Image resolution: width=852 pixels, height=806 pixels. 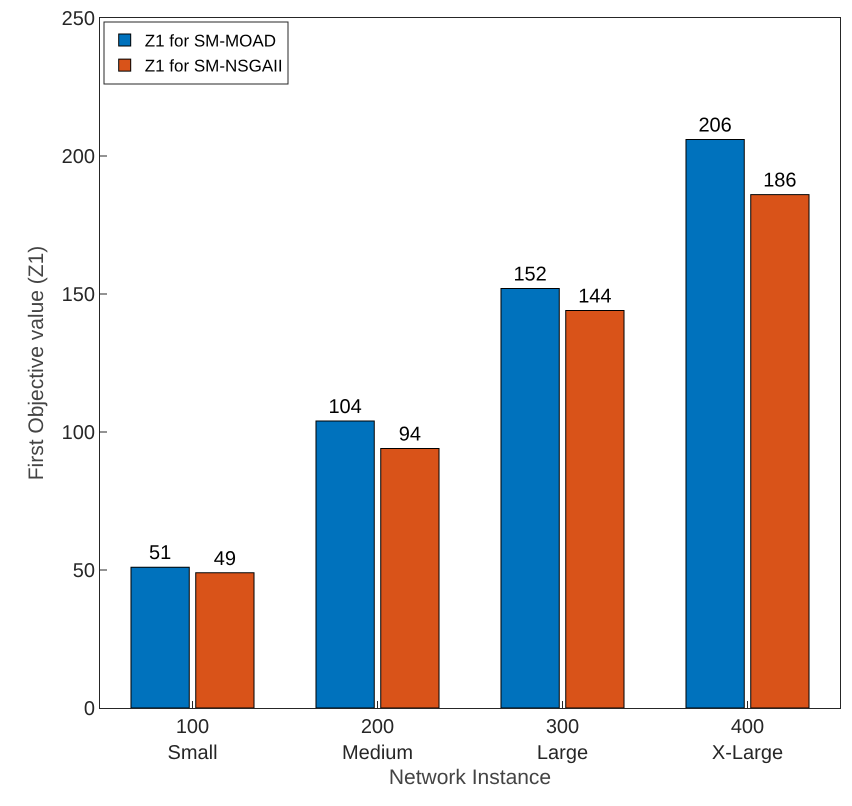 I want to click on data-label: 152, so click(x=530, y=274).